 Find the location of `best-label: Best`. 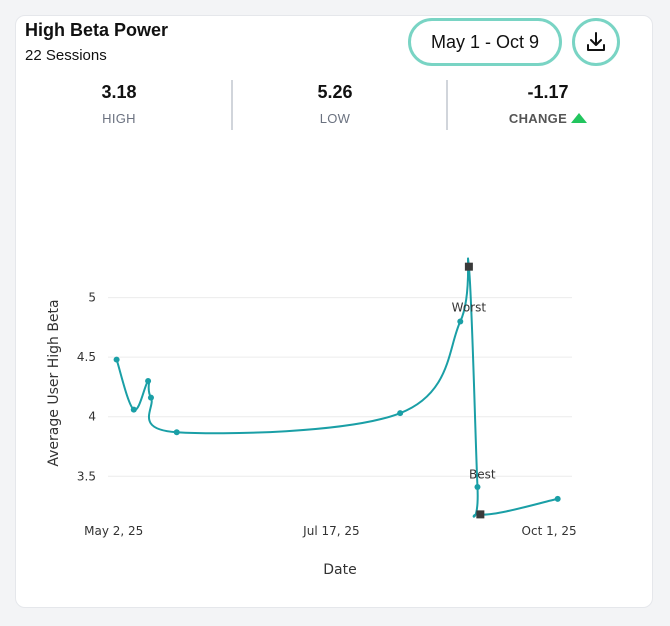

best-label: Best is located at coordinates (482, 474).